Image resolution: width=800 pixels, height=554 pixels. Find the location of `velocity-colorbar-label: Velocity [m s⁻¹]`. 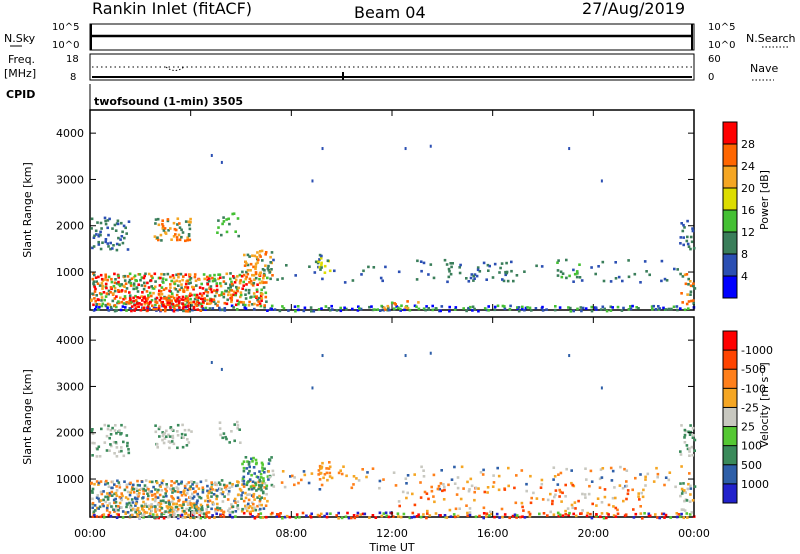

velocity-colorbar-label: Velocity [m s⁻¹] is located at coordinates (764, 404).